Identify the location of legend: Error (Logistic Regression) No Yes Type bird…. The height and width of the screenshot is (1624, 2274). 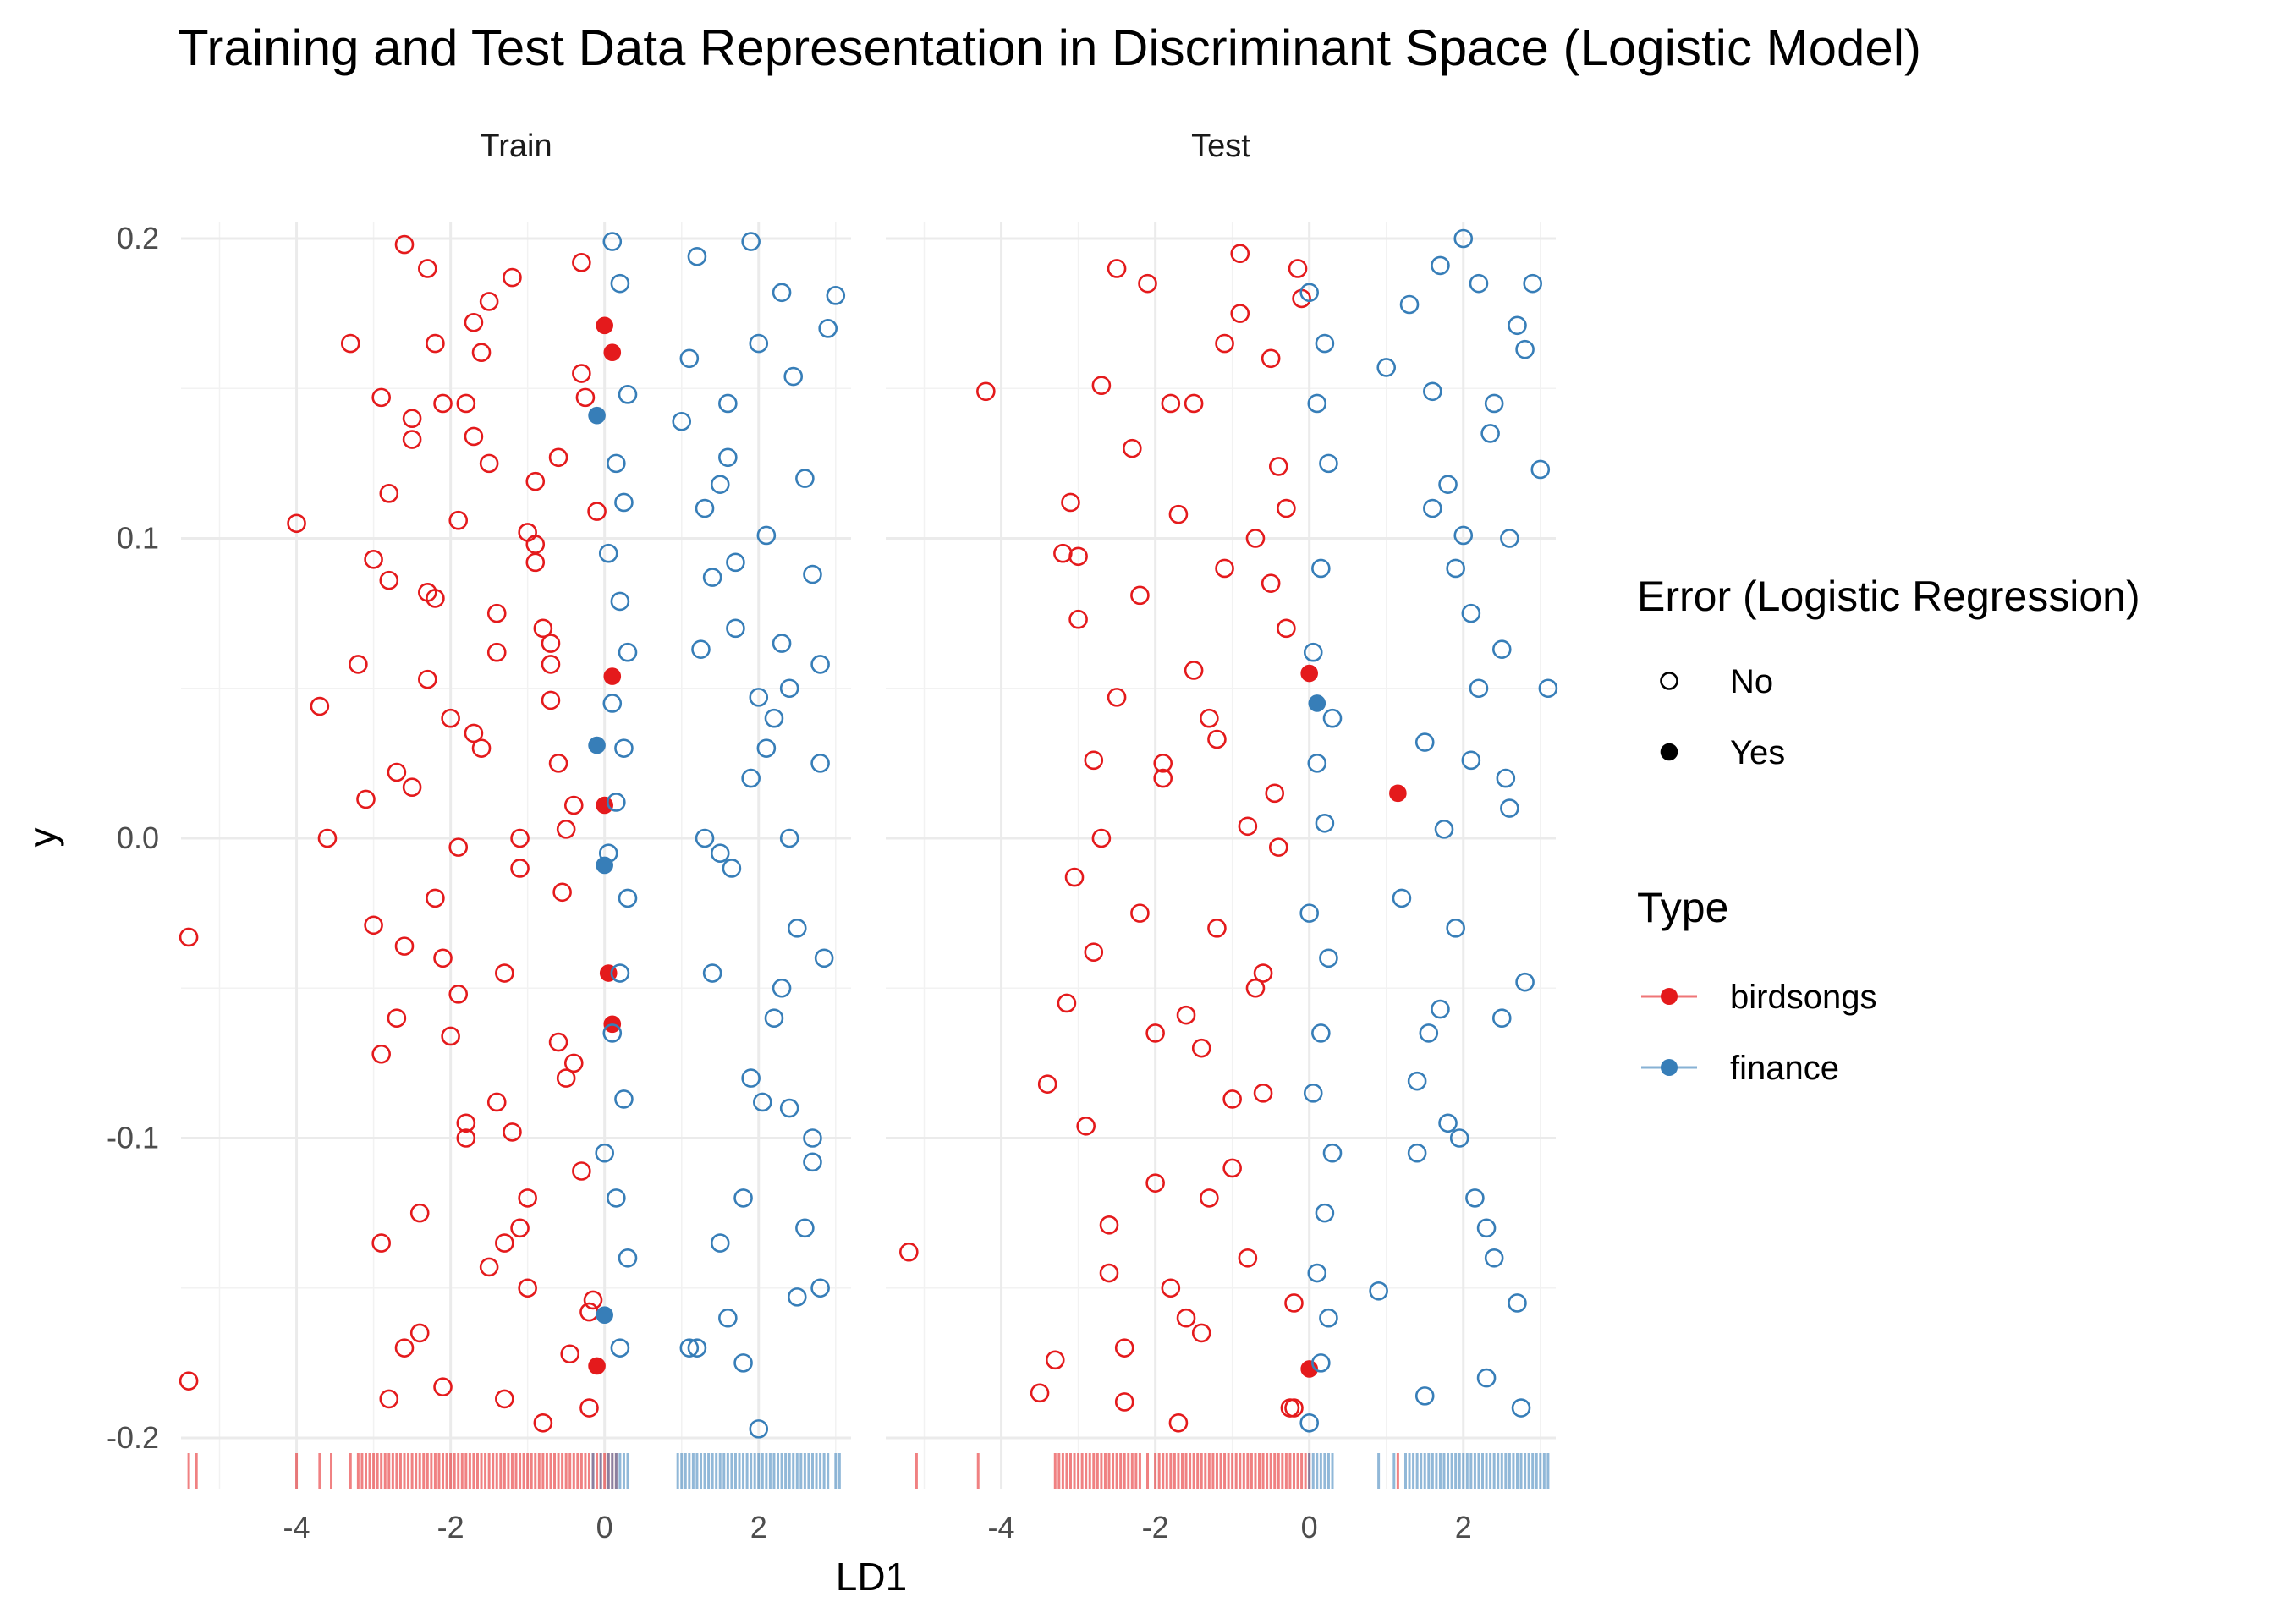
(1889, 830).